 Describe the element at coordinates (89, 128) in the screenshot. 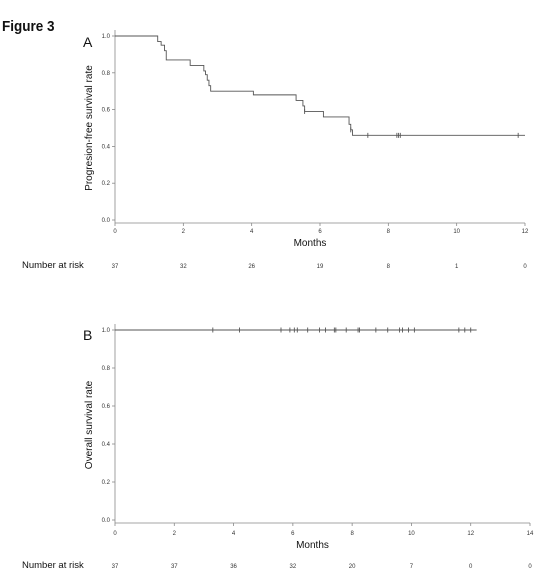

I see `y-axis-title: Progresion-free survival rate` at that location.